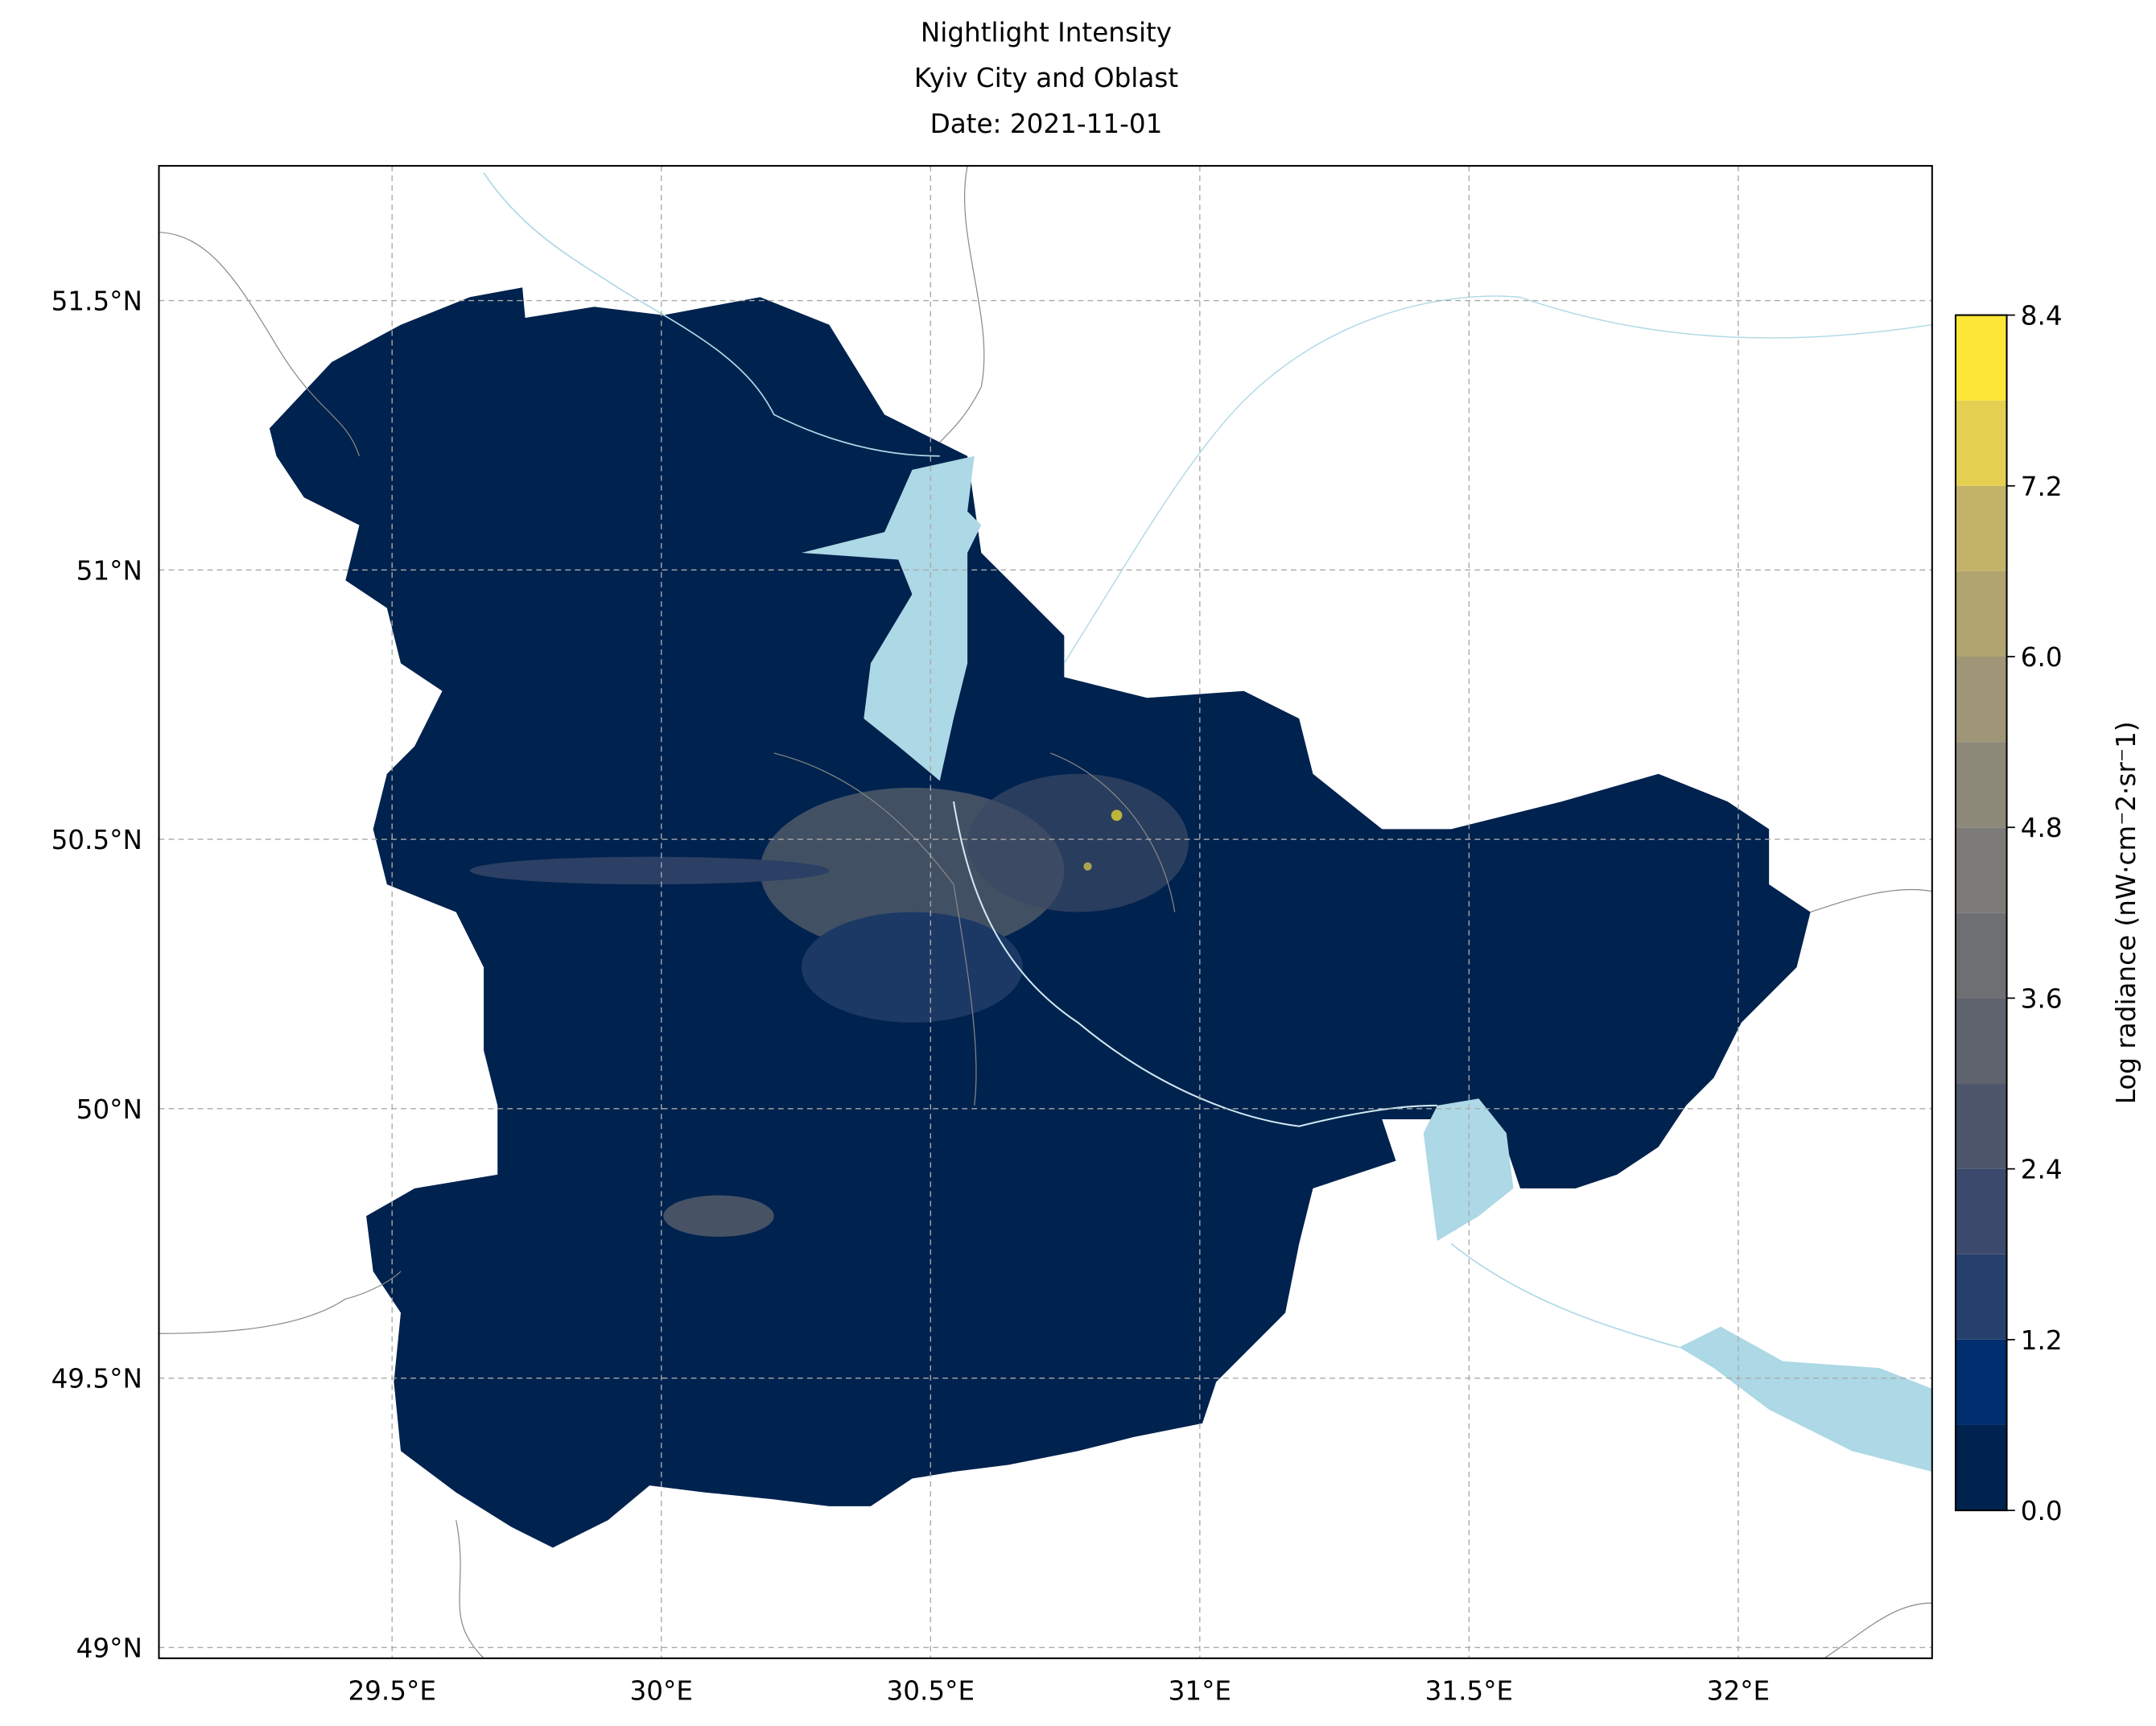  I want to click on colorbar-frame, so click(1981, 913).